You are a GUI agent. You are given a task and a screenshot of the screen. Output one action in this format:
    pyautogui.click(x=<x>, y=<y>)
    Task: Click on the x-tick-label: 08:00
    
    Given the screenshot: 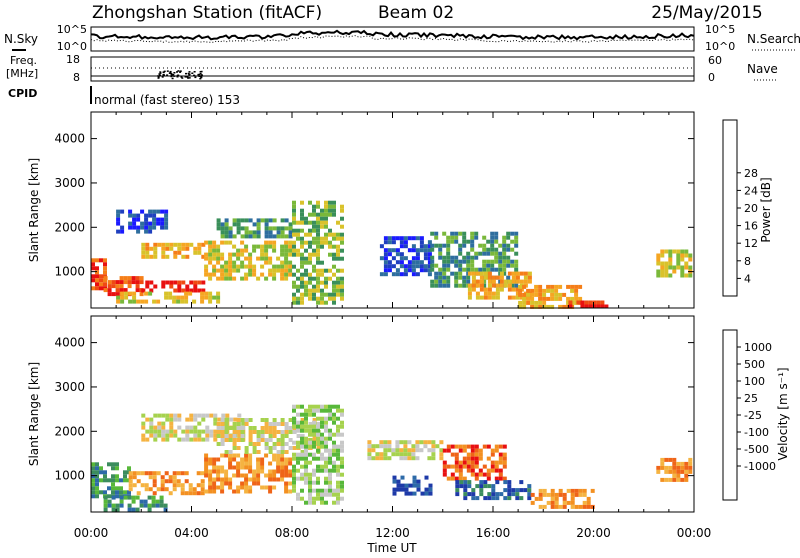 What is the action you would take?
    pyautogui.click(x=292, y=533)
    